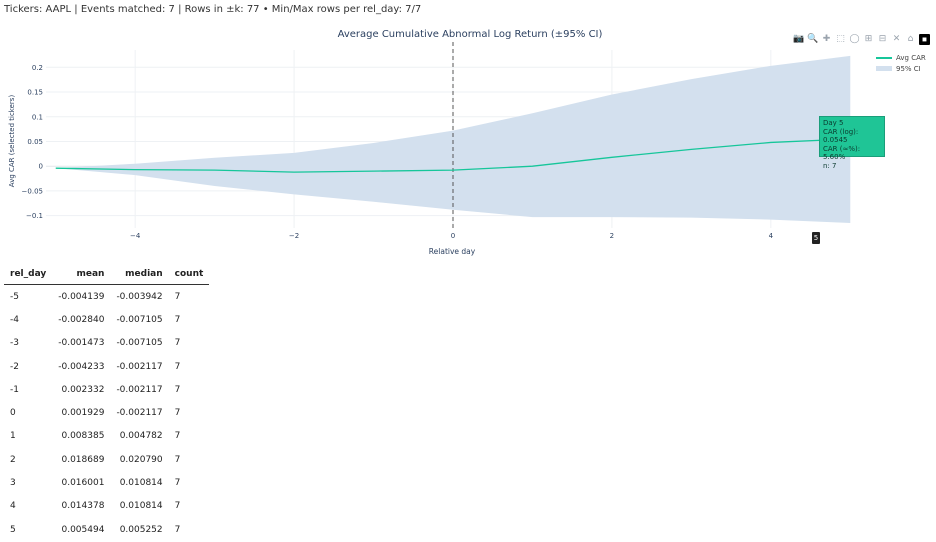  What do you see at coordinates (13, 413) in the screenshot?
I see `cell-rel-day: 0` at bounding box center [13, 413].